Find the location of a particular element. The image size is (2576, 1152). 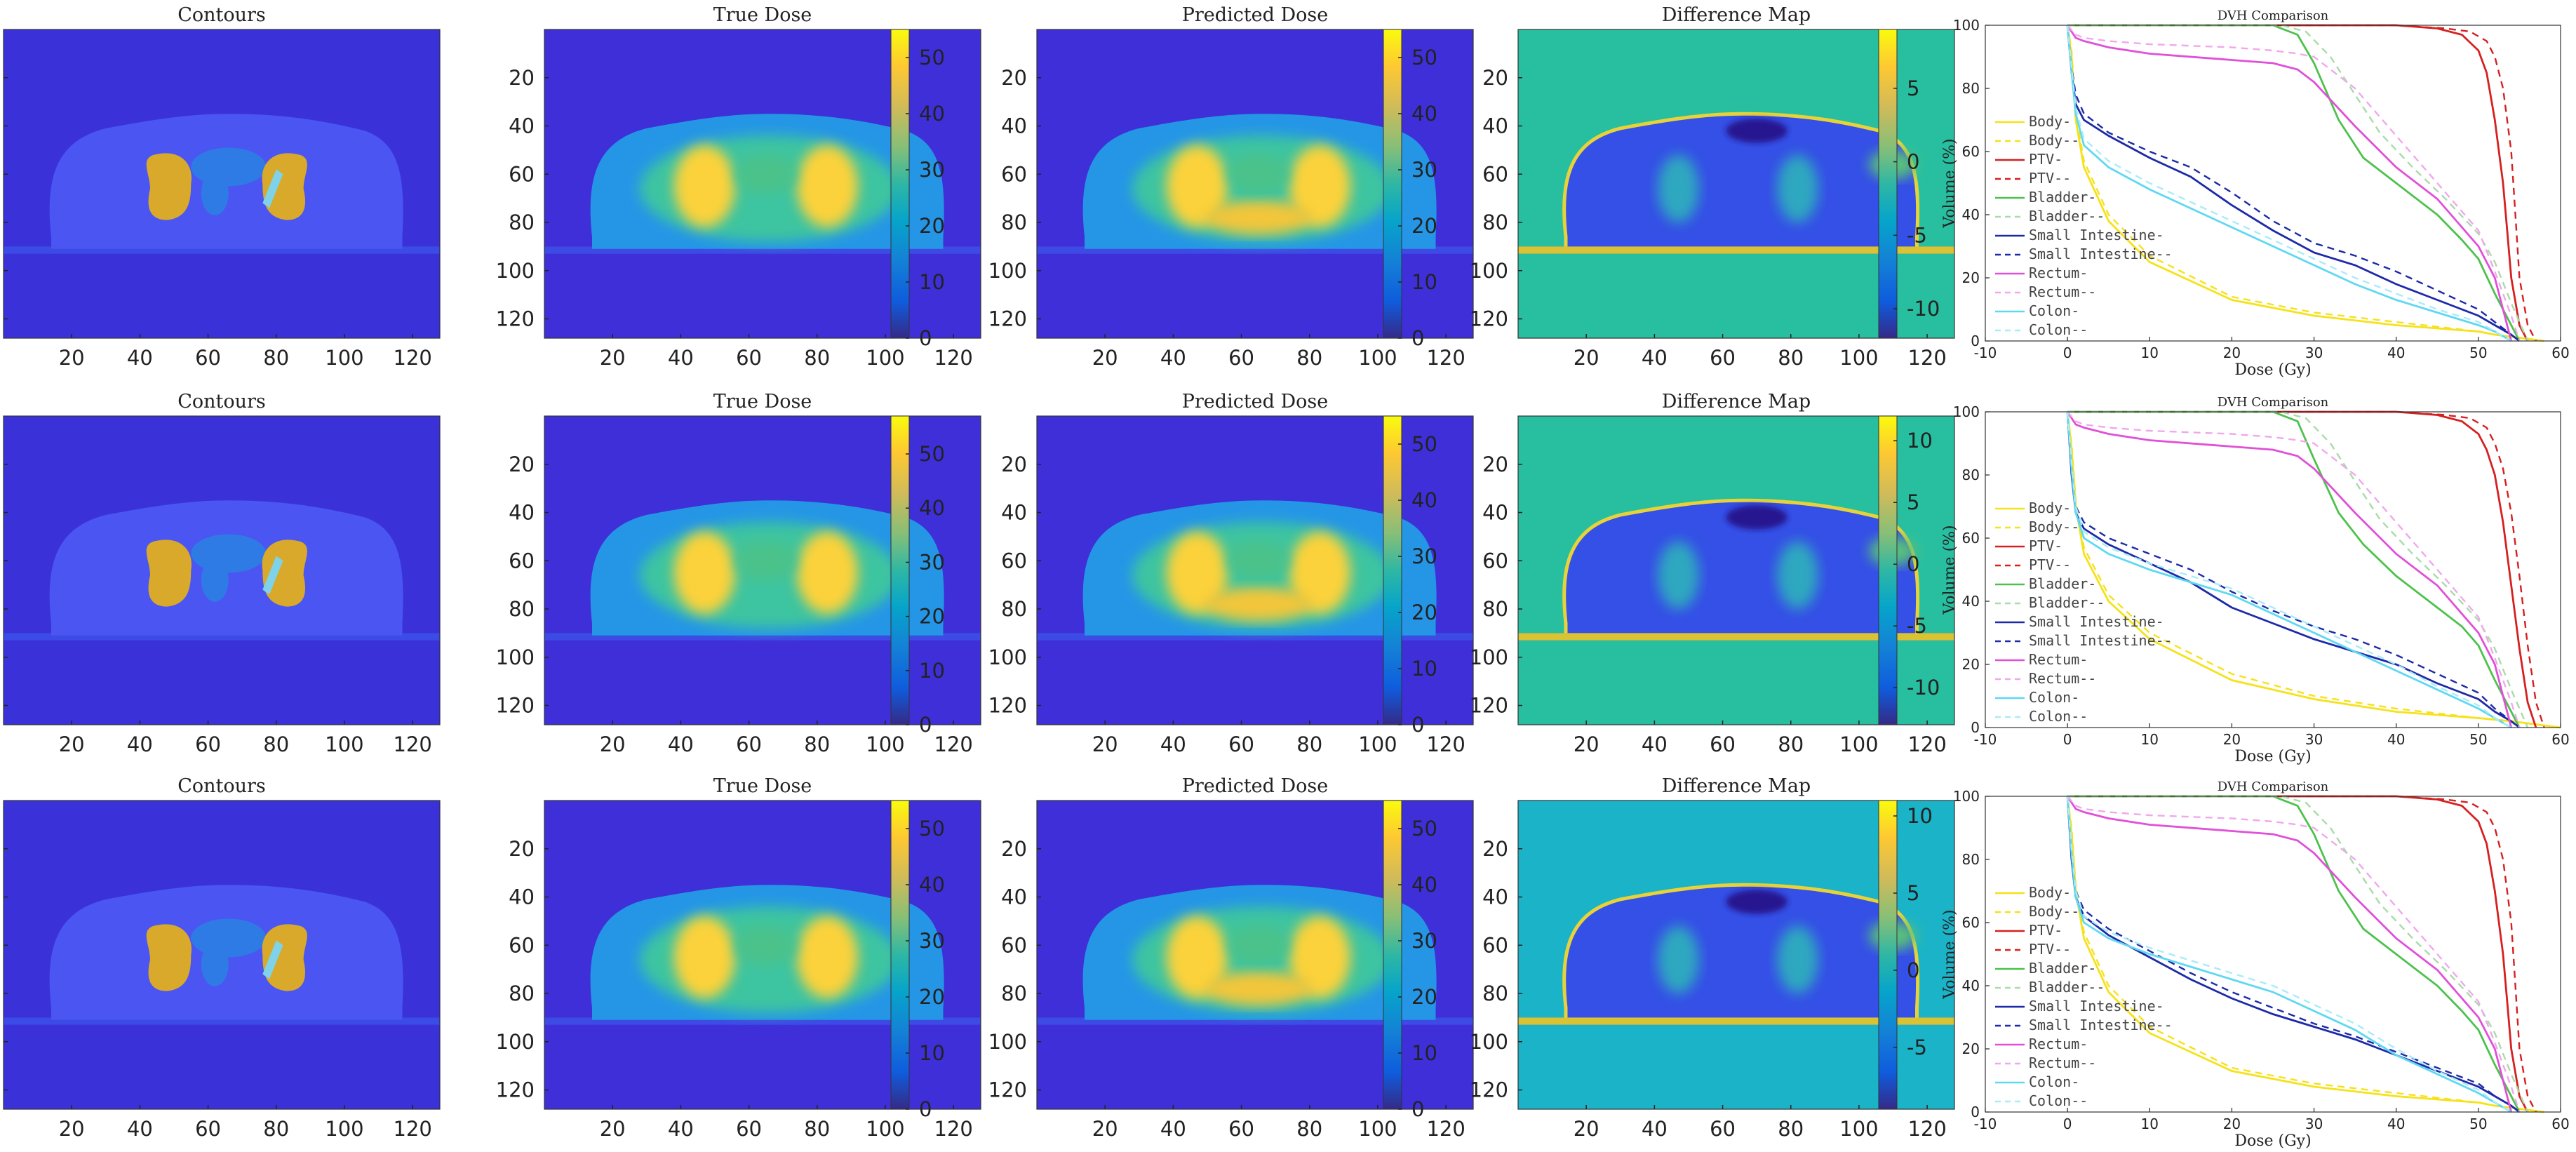

dose-left-lobe is located at coordinates (704, 186).